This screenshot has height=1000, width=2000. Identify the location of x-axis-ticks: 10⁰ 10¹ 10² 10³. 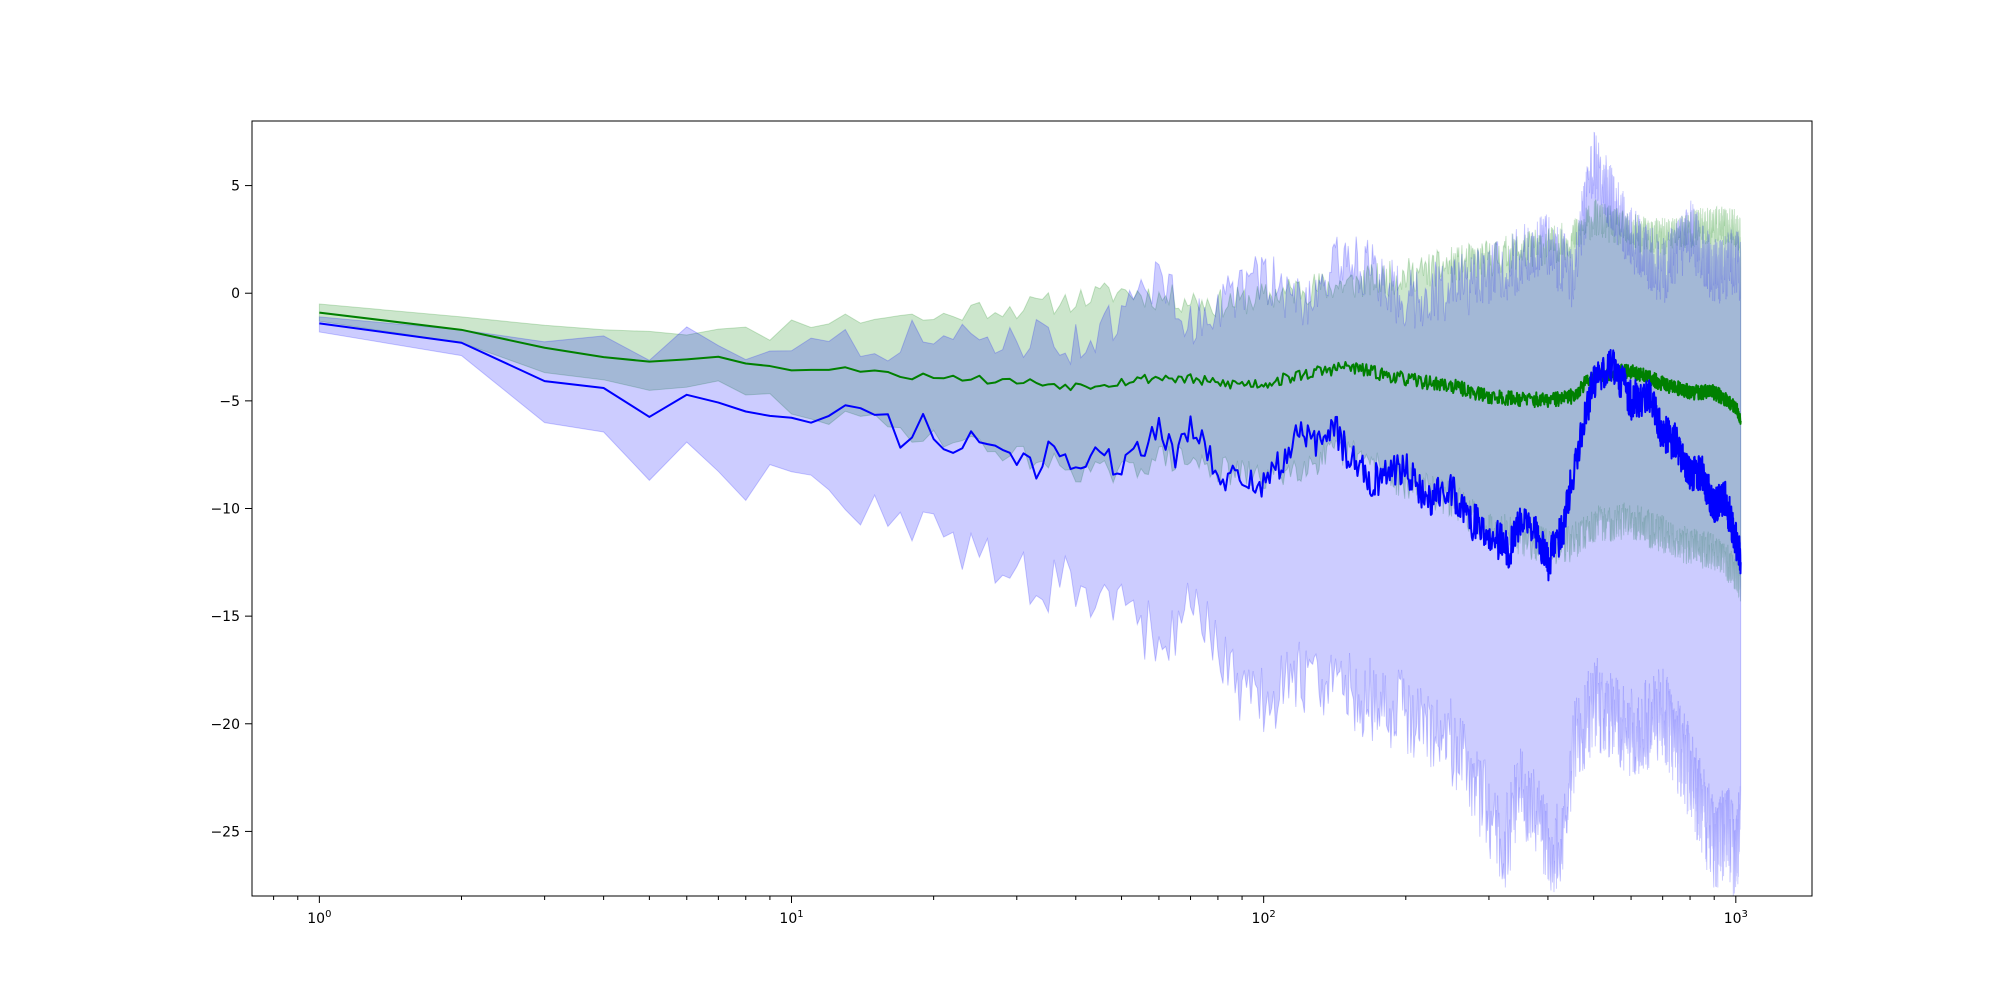
(1010, 911).